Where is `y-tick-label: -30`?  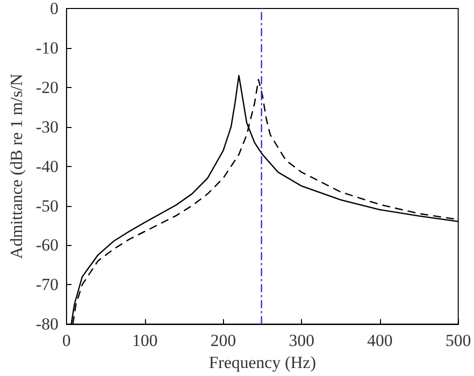
y-tick-label: -30 is located at coordinates (47, 126).